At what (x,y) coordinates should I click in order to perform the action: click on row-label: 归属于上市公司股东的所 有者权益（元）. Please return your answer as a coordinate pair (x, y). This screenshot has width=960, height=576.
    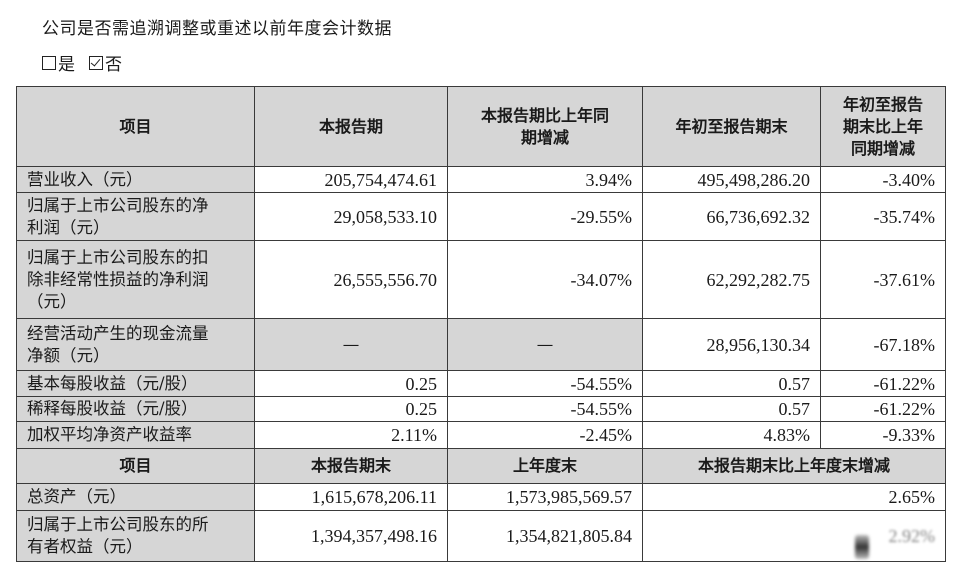
    Looking at the image, I should click on (135, 536).